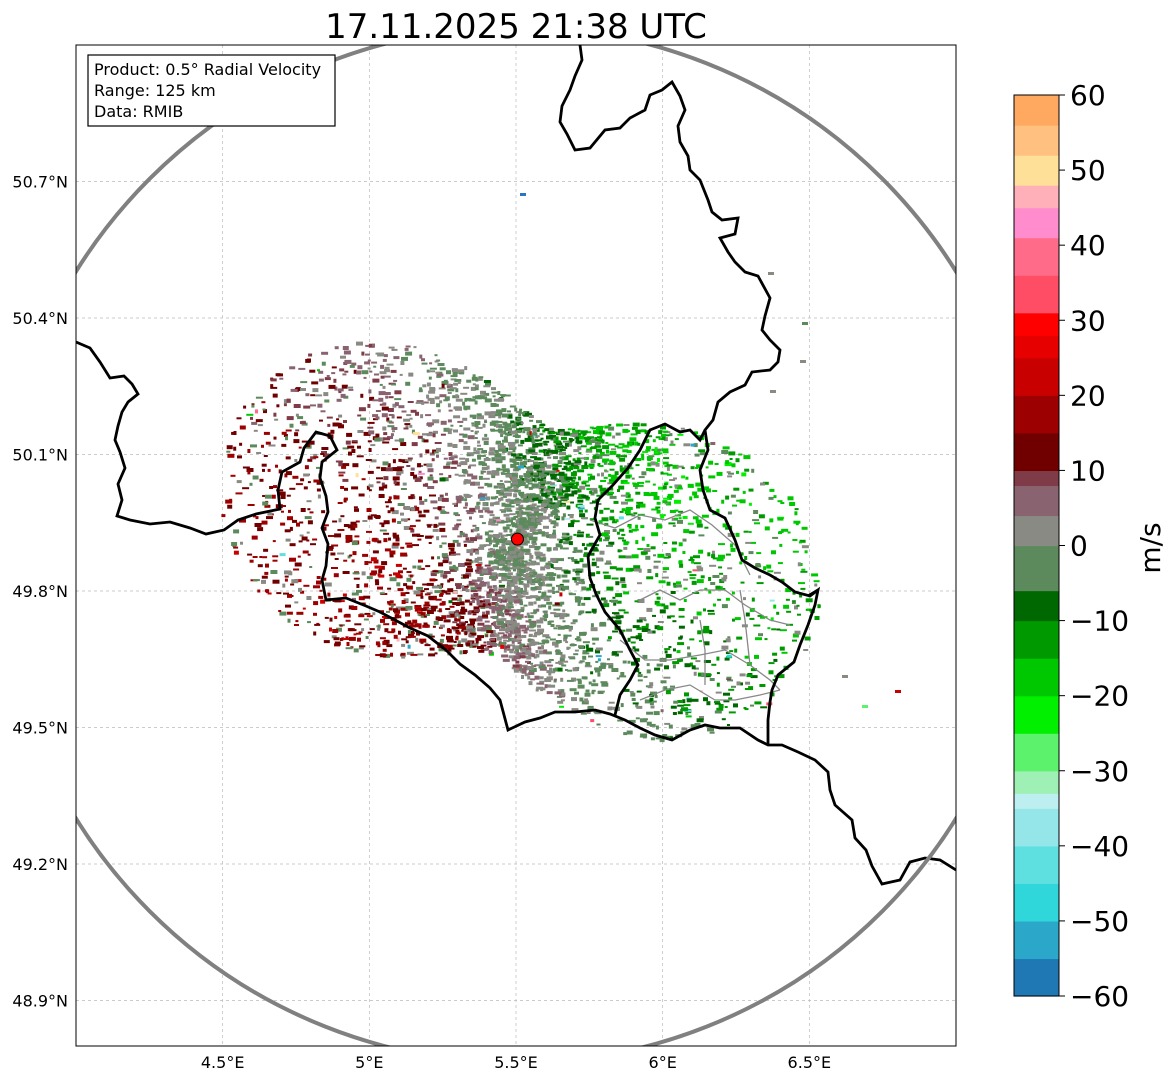 The width and height of the screenshot is (1171, 1081). I want to click on info-data-source: Data: RMIB, so click(138, 111).